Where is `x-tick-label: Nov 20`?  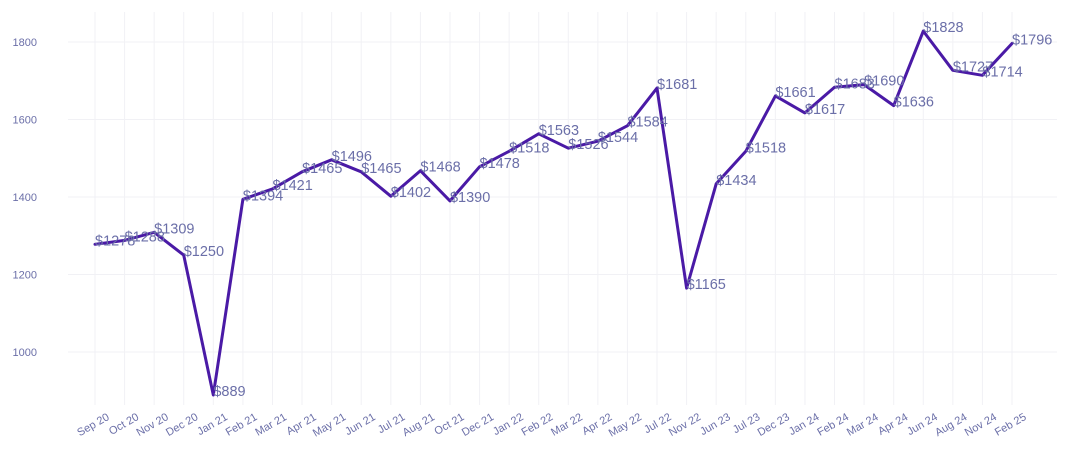
x-tick-label: Nov 20 is located at coordinates (152, 425).